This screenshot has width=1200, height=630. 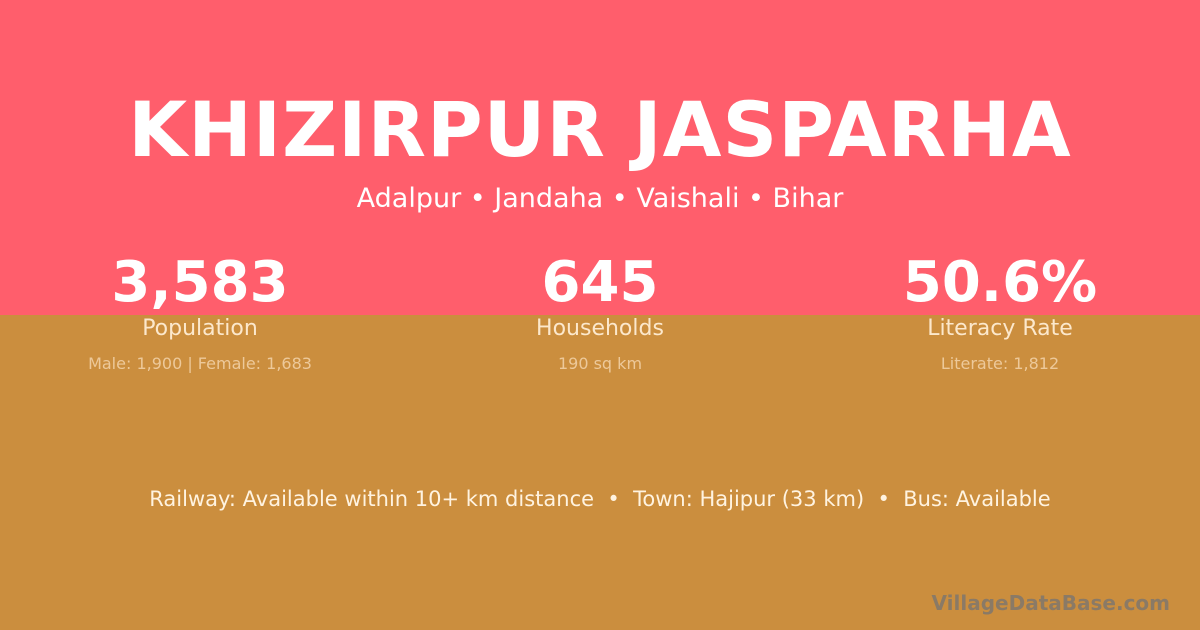 What do you see at coordinates (200, 282) in the screenshot?
I see `stat-value: 3,583` at bounding box center [200, 282].